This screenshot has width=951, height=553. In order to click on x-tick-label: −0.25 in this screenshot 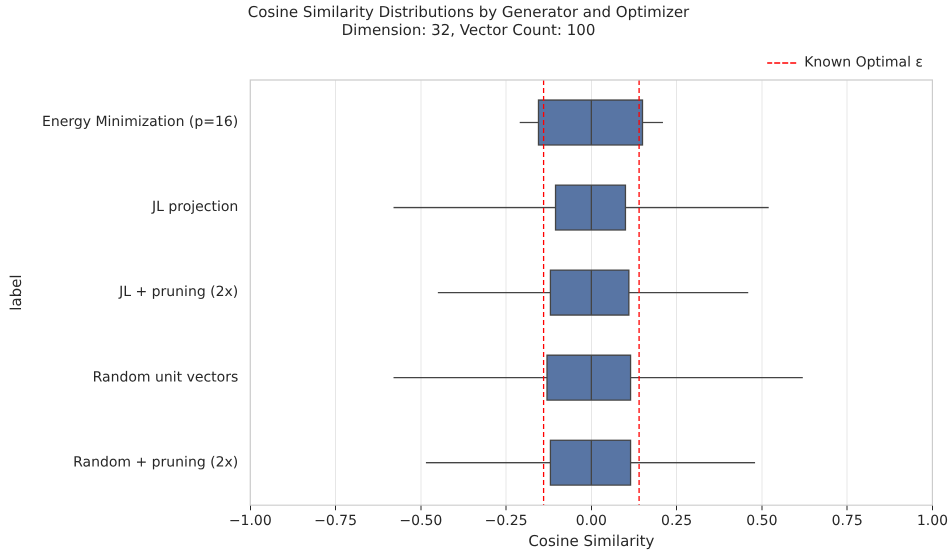, I will do `click(506, 521)`.